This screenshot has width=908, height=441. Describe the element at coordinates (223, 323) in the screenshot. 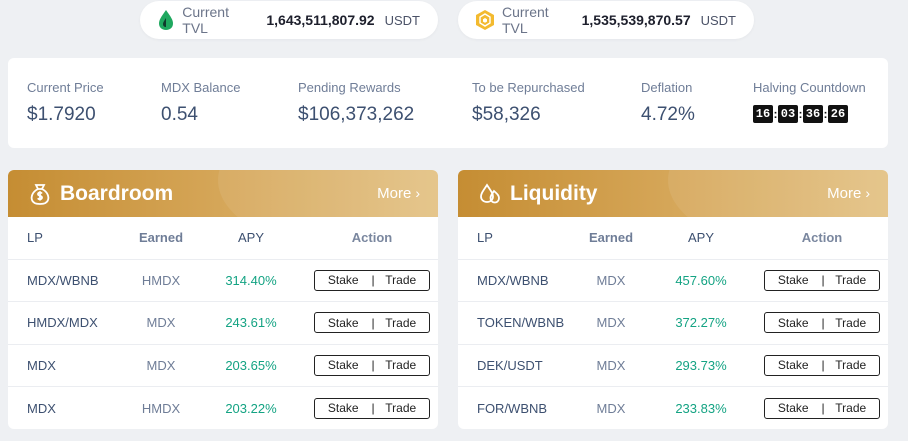

I see `table-row: HMDX/MDX MDX 243.61% Stake | Trade` at that location.